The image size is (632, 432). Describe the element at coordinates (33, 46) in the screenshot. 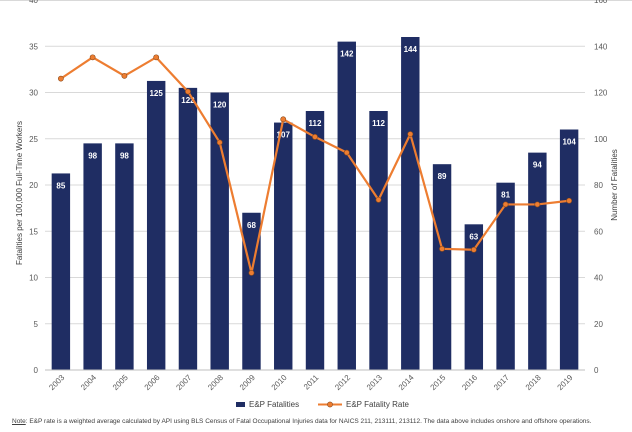

I see `y-left-tick-label: 35` at that location.